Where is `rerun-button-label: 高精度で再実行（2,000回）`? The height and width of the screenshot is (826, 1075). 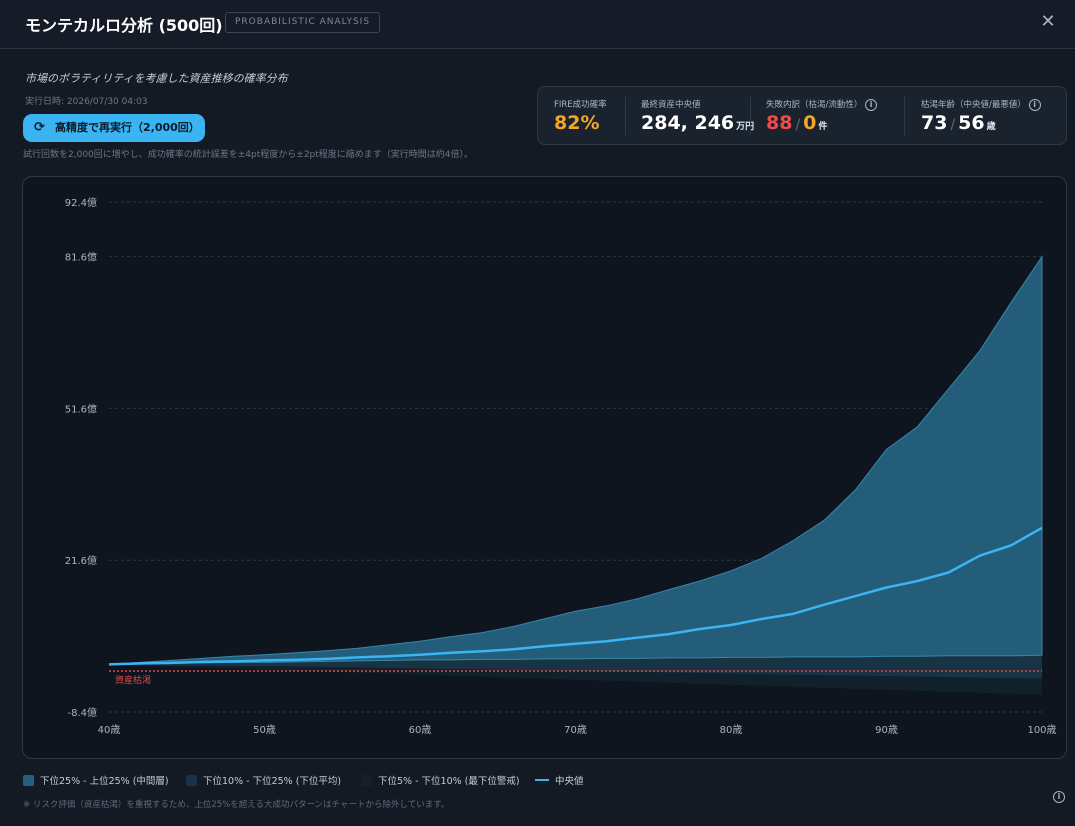 rerun-button-label: 高精度で再実行（2,000回） is located at coordinates (127, 127).